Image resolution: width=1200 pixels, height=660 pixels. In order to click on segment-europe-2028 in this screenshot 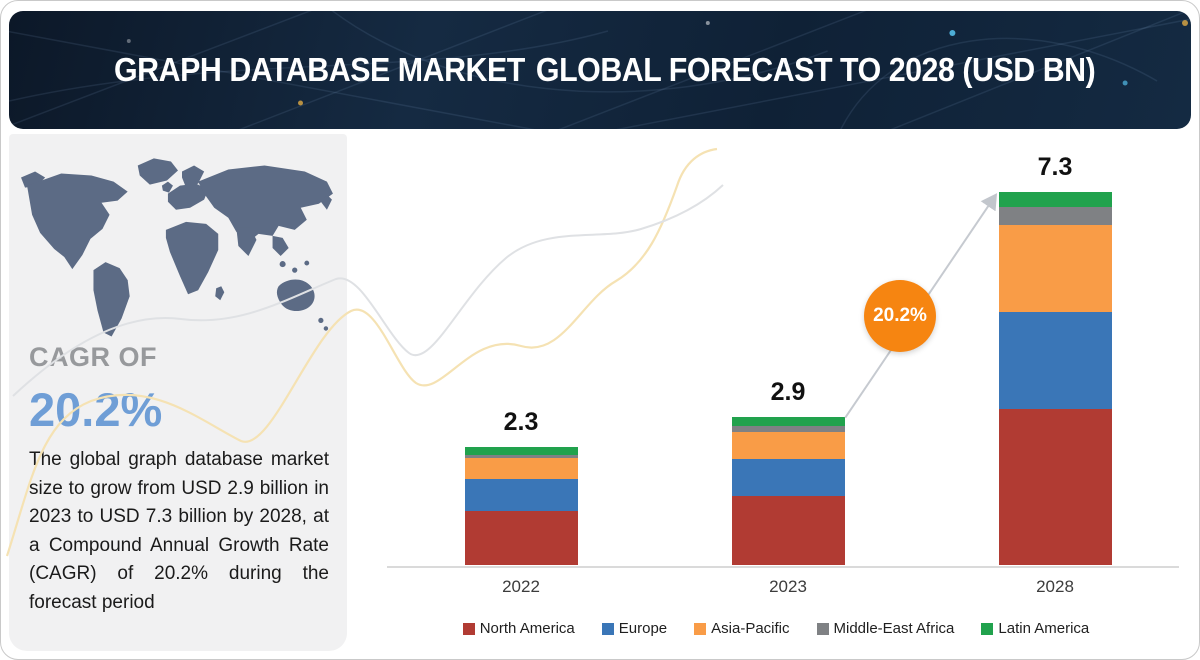, I will do `click(1055, 361)`.